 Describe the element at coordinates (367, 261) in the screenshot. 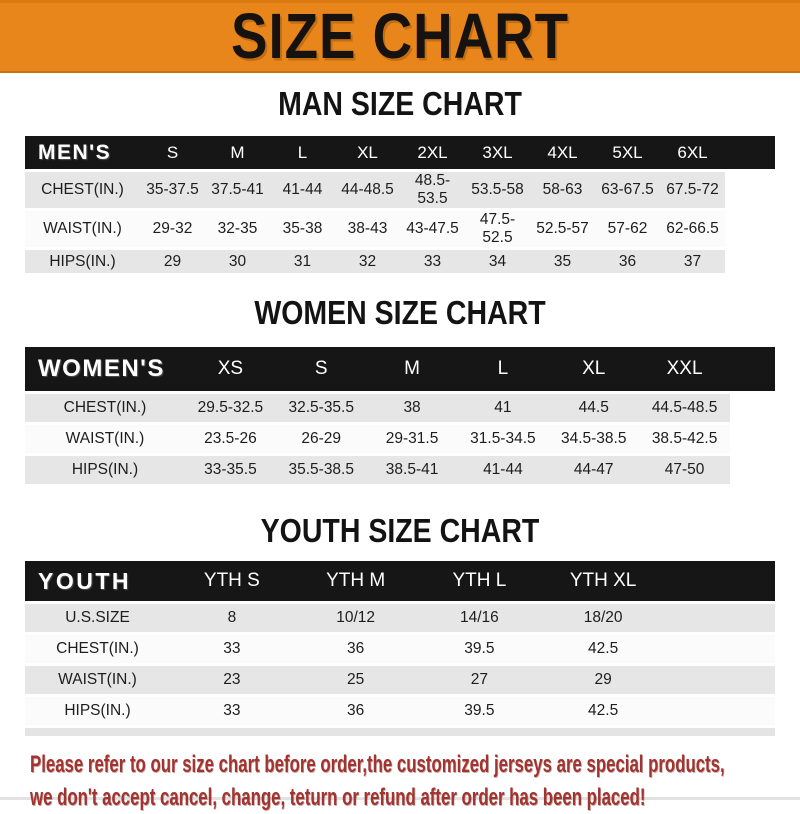

I see `size-cell: 32` at that location.